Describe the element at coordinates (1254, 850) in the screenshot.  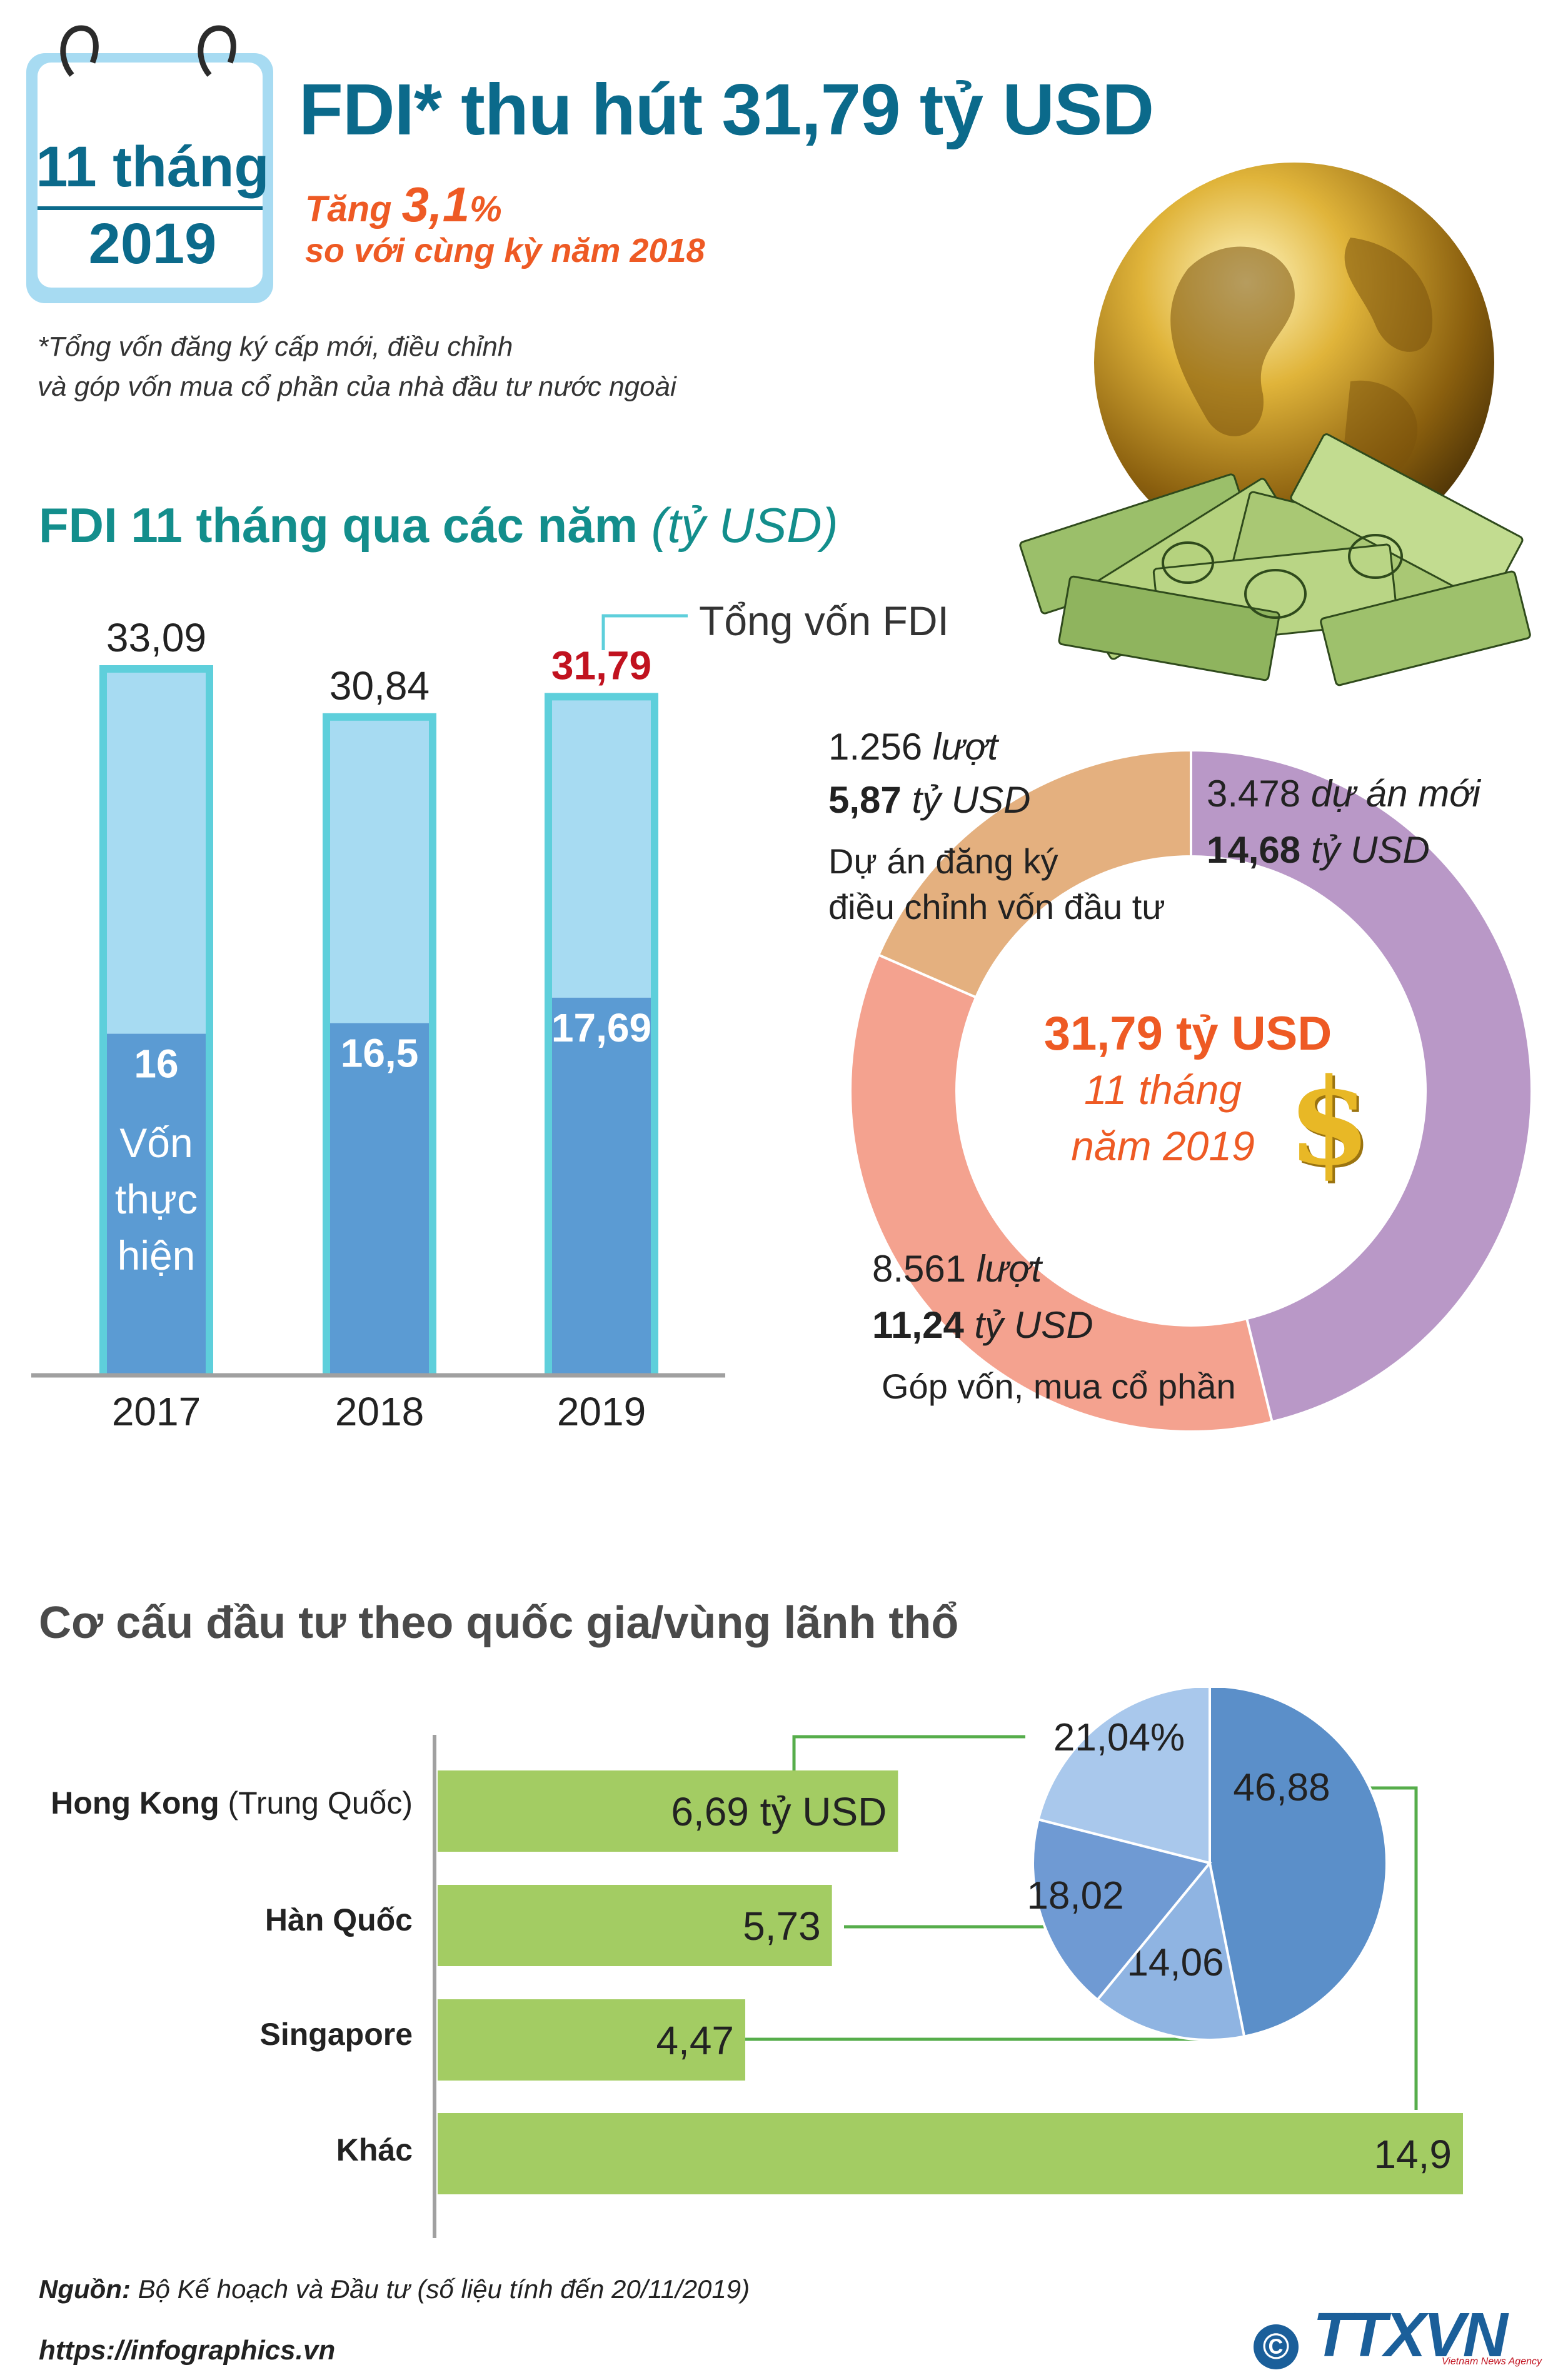
I see `new-amount-value: 14,68` at that location.